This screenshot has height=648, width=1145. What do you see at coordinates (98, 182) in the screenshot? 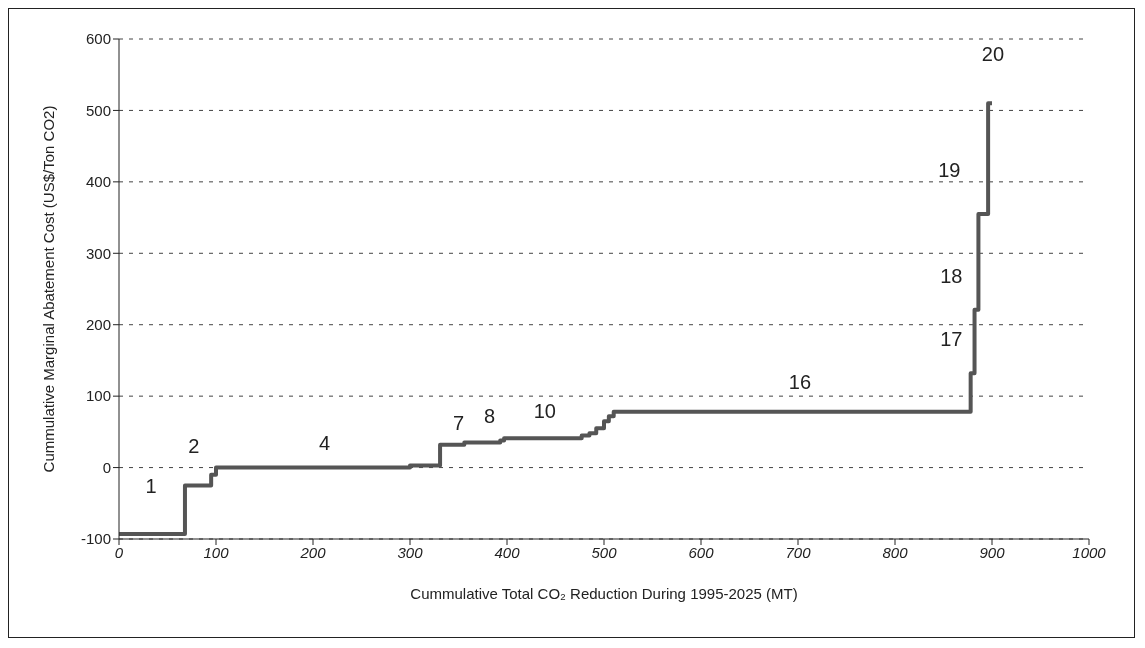
I see `y-tick-label: 400` at bounding box center [98, 182].